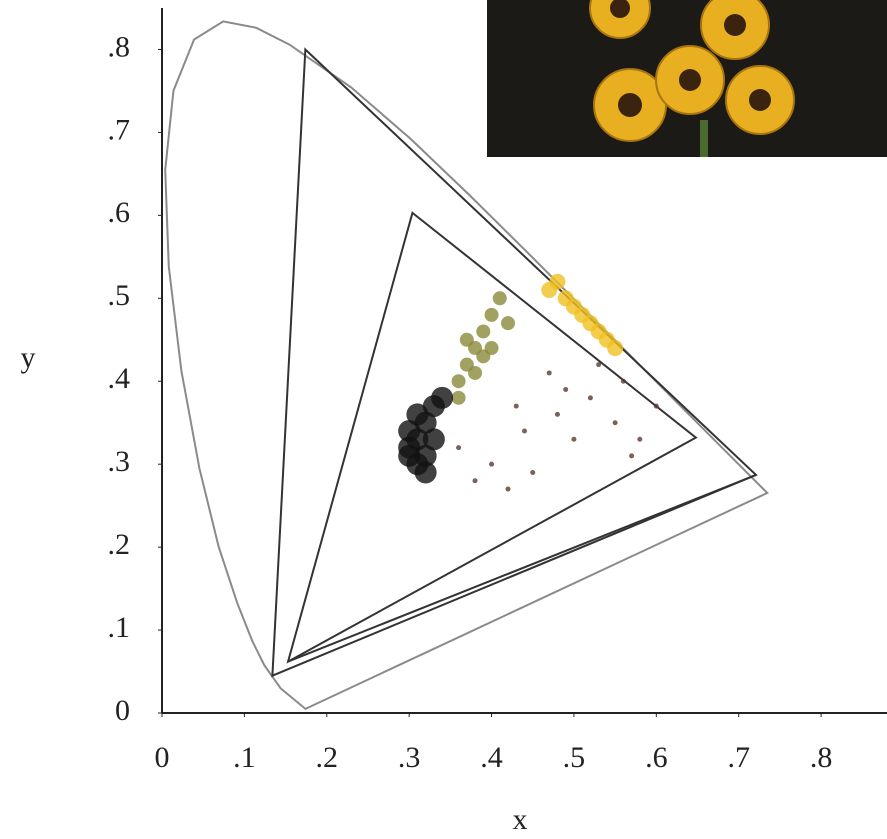 The image size is (887, 839). I want to click on y-tick-label: .4, so click(119, 378).